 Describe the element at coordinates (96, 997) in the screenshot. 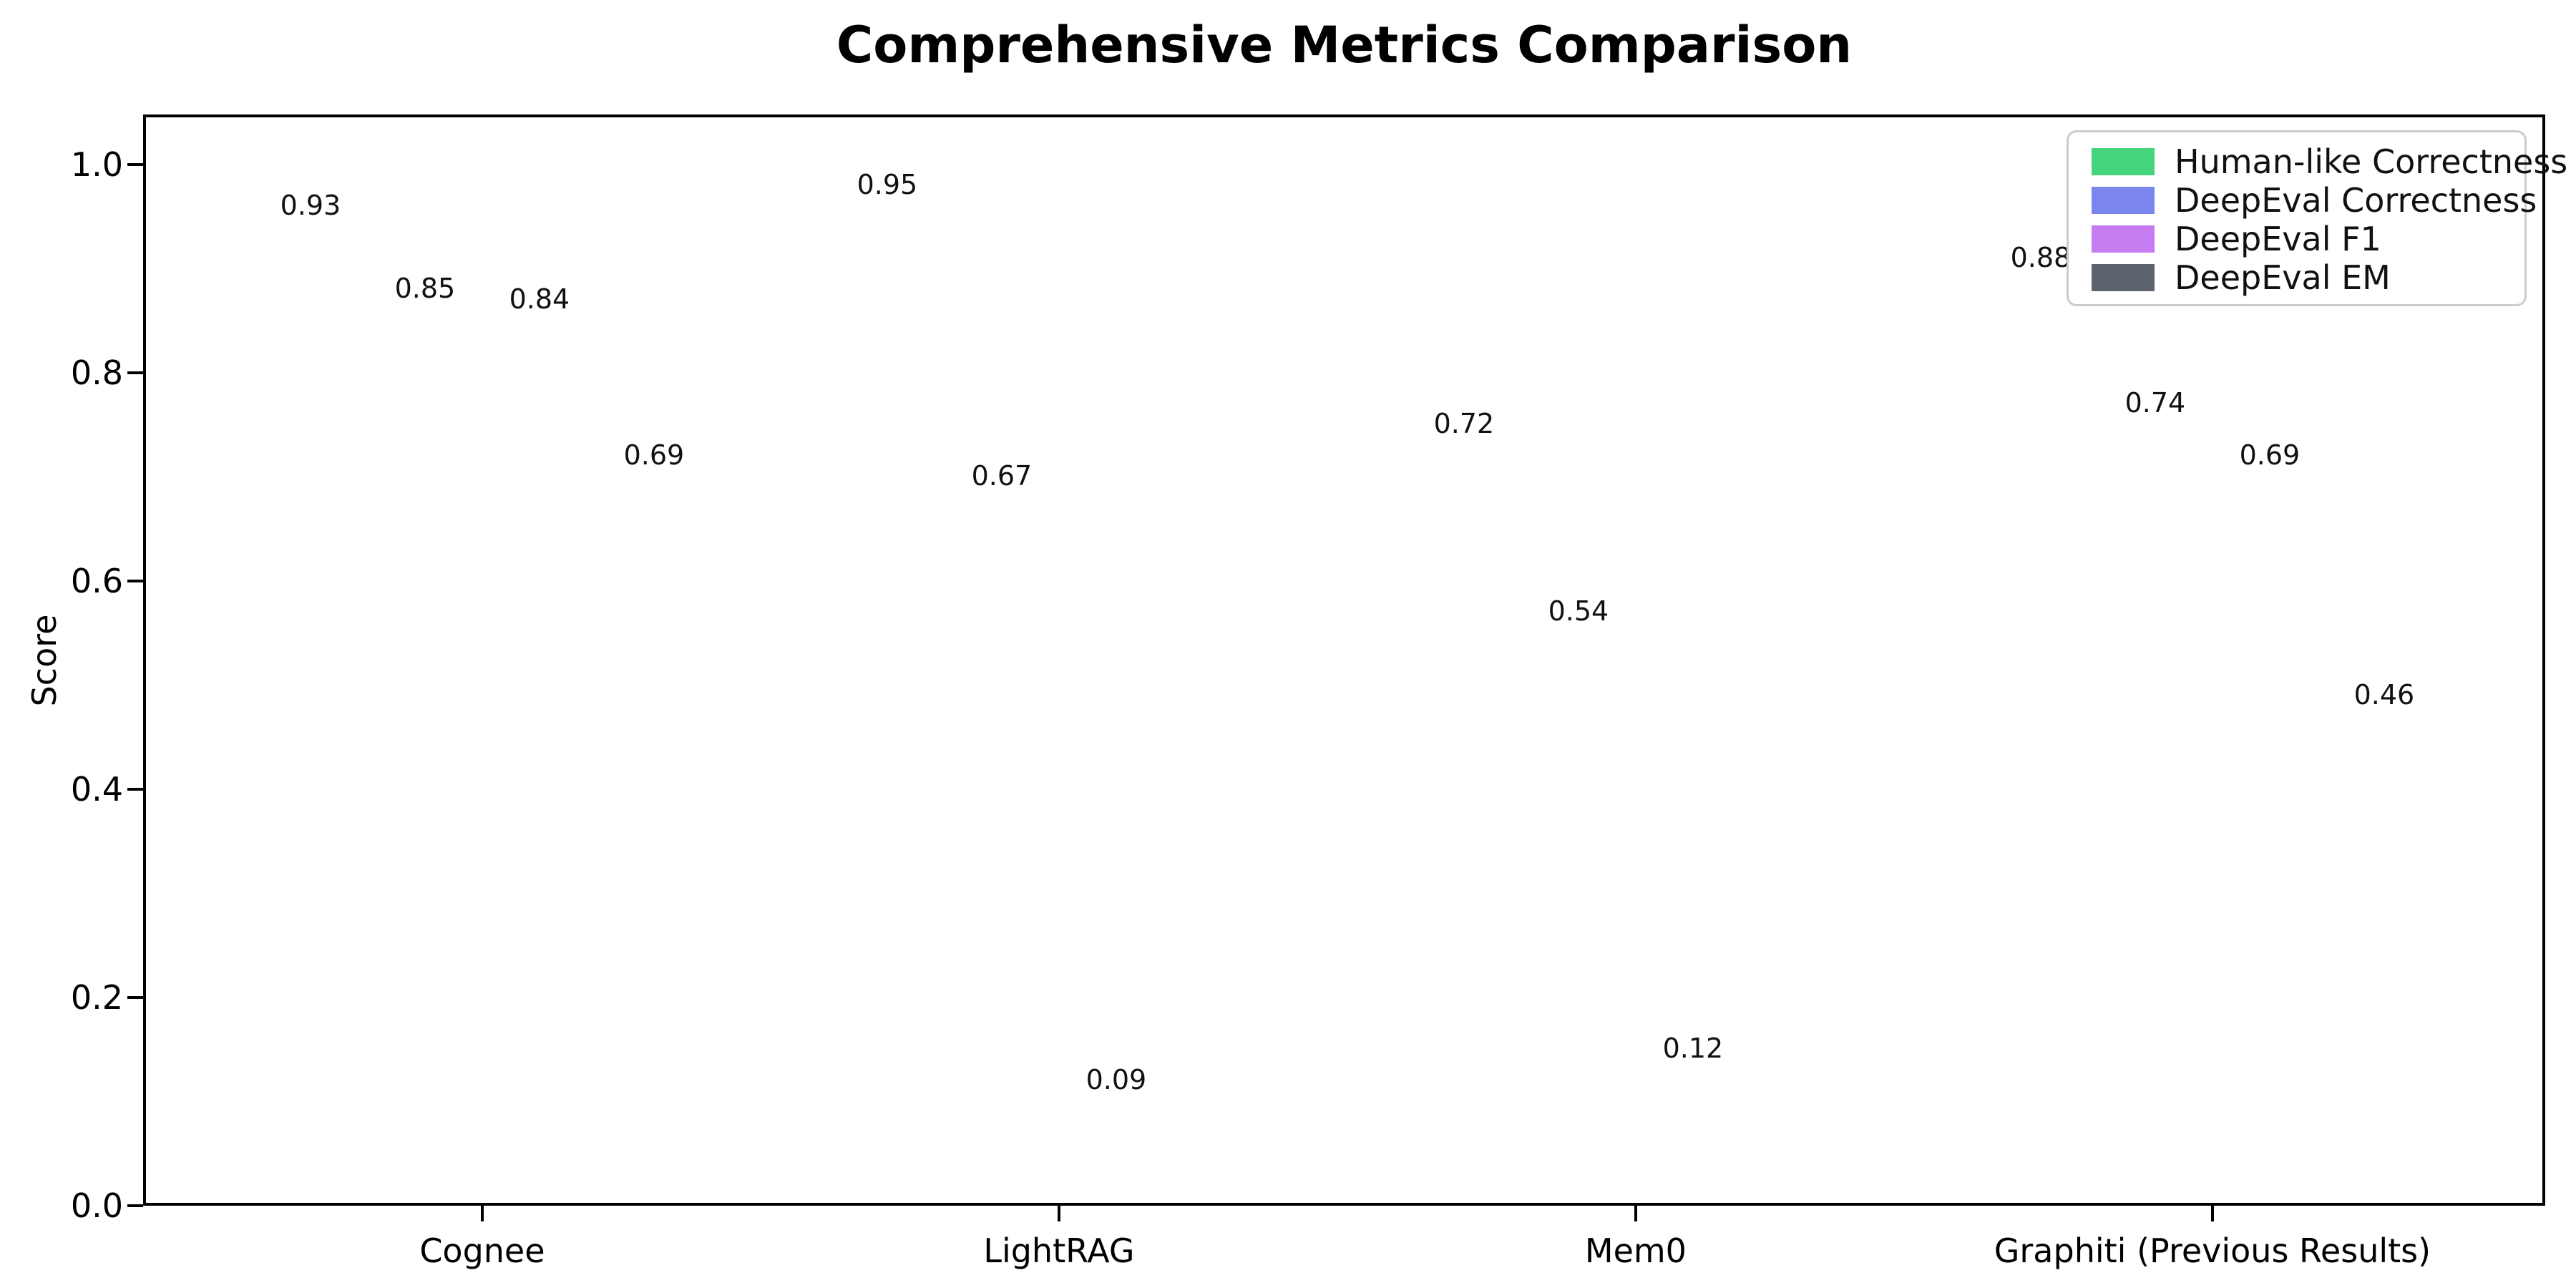

I see `y-tick-label: 0.2` at that location.